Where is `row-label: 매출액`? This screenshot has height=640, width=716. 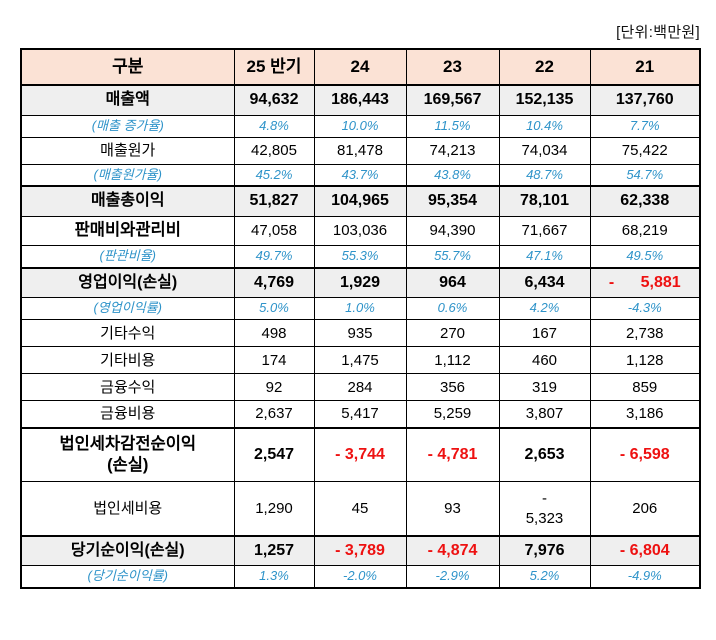 row-label: 매출액 is located at coordinates (127, 100).